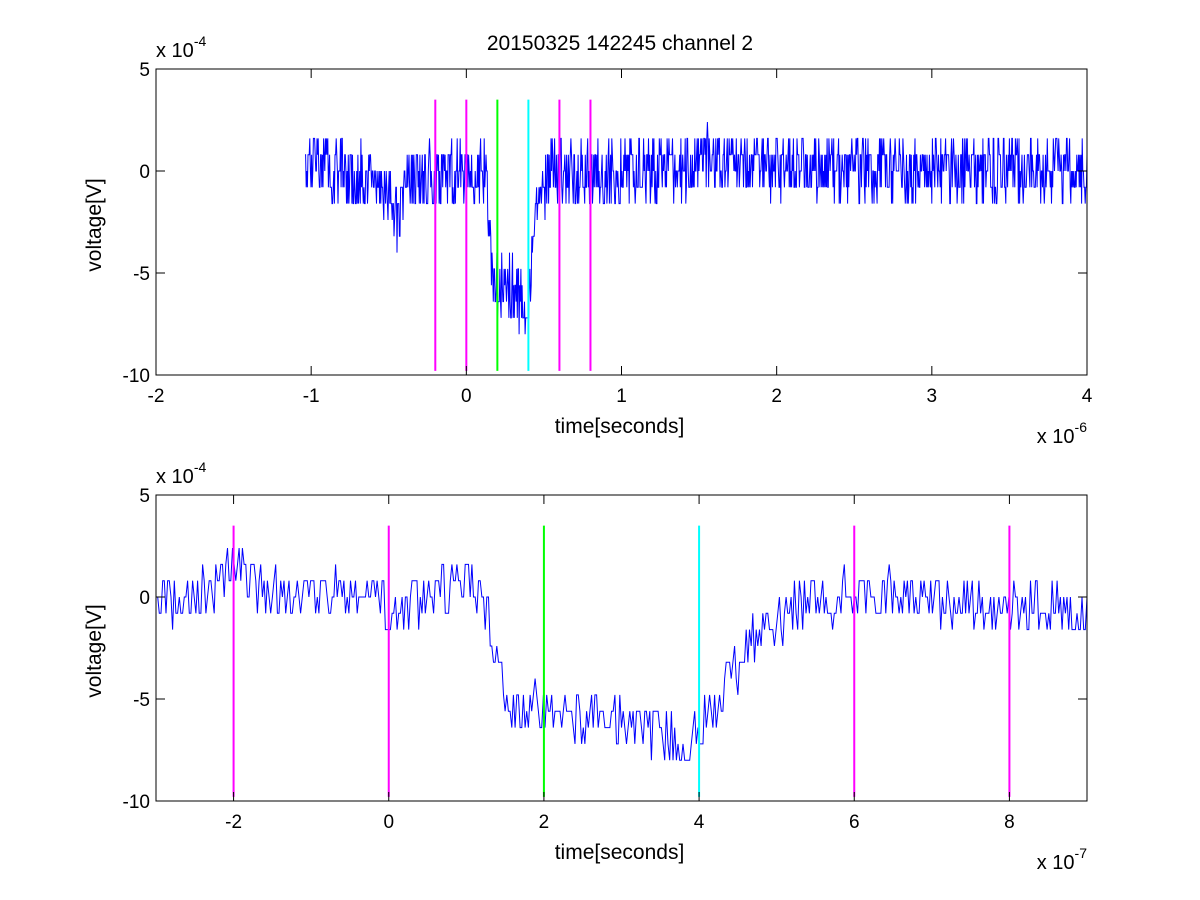  I want to click on x-tick-label: 6, so click(854, 822).